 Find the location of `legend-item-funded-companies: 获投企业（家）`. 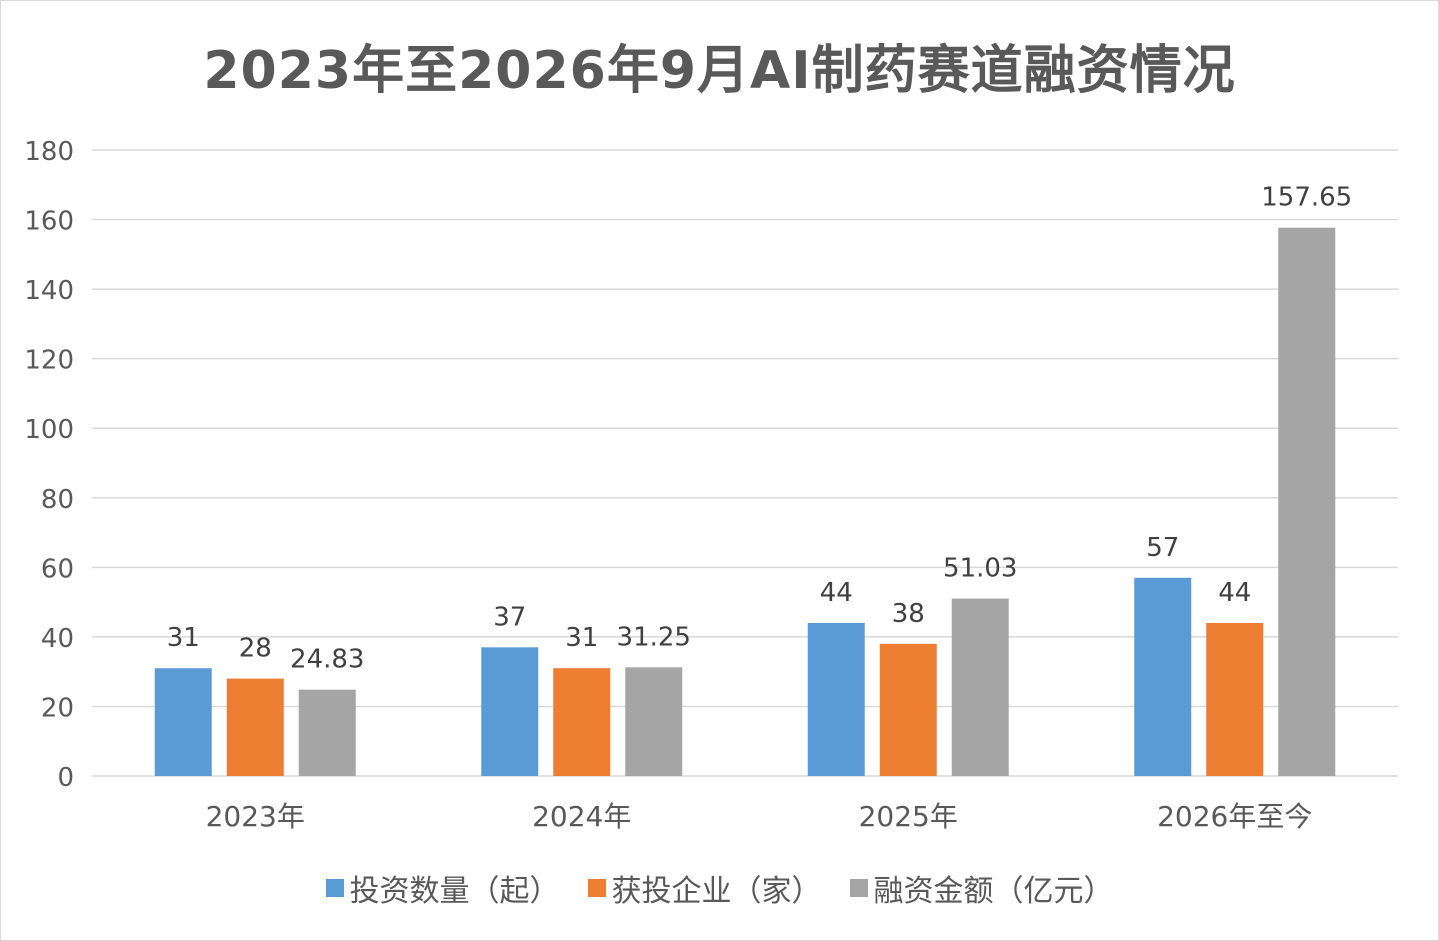

legend-item-funded-companies: 获投企业（家） is located at coordinates (704, 888).